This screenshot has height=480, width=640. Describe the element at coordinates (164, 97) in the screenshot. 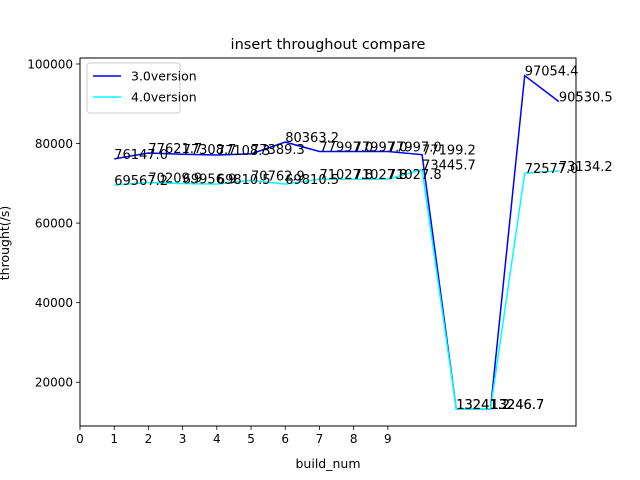

I see `legend-label-4-0version: 4.0version` at that location.